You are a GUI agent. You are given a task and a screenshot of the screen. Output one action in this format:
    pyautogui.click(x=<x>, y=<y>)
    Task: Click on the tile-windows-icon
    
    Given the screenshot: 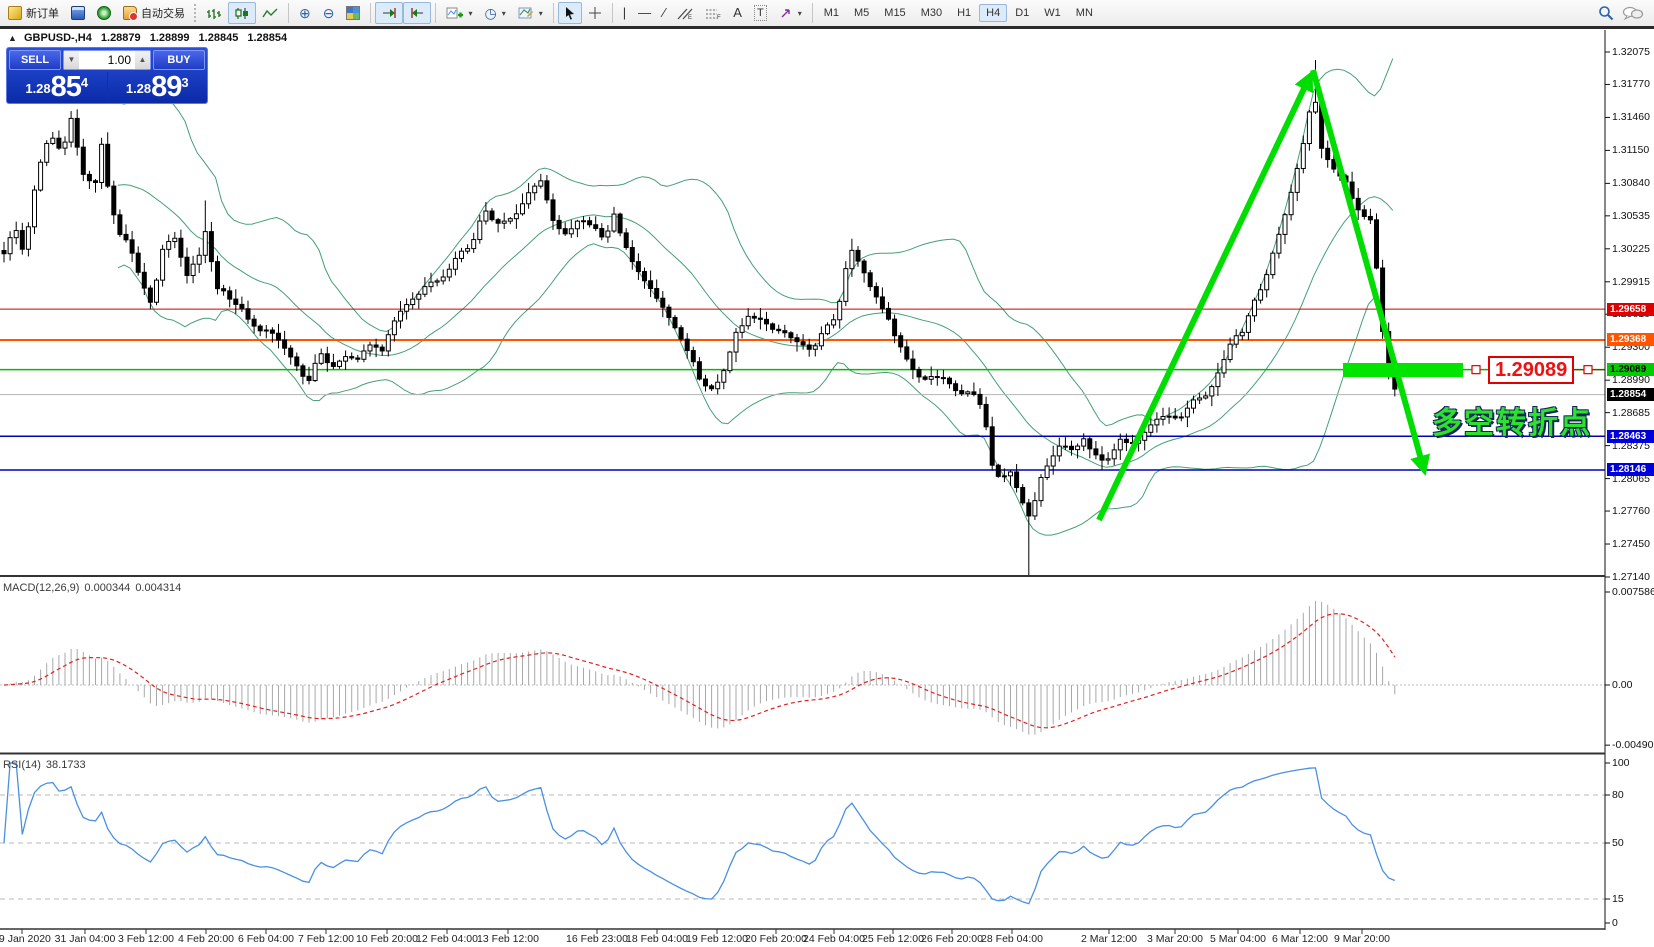 What is the action you would take?
    pyautogui.click(x=353, y=13)
    